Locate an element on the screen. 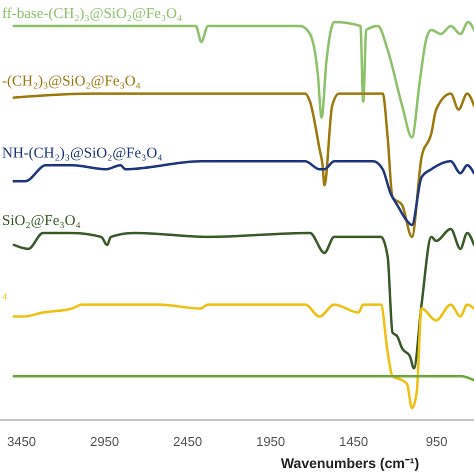  series-label: ff-base-(CH₂)₃@SiO₂@Fe₃O₄ is located at coordinates (92, 14).